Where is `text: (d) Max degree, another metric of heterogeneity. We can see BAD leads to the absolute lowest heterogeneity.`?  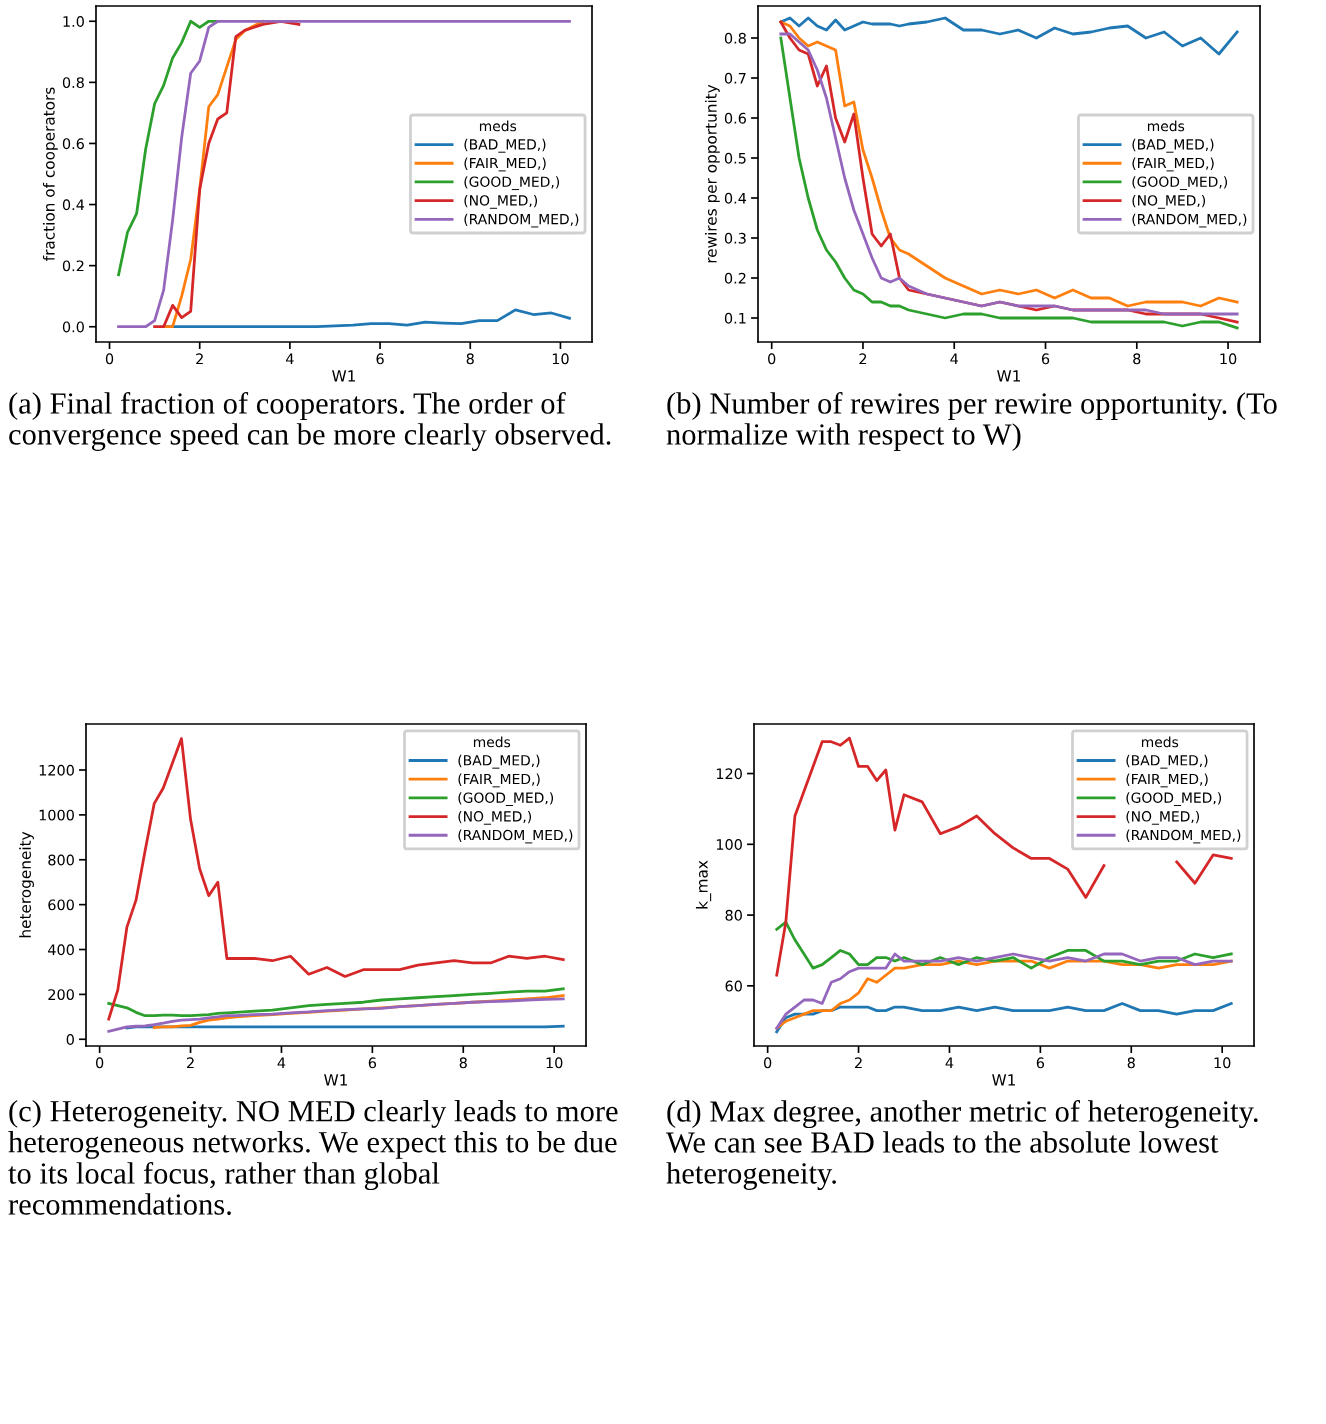
text: (d) Max degree, another metric of heterogeneity. We can see BAD leads to the absolute lowest heterogeneity. is located at coordinates (962, 1145).